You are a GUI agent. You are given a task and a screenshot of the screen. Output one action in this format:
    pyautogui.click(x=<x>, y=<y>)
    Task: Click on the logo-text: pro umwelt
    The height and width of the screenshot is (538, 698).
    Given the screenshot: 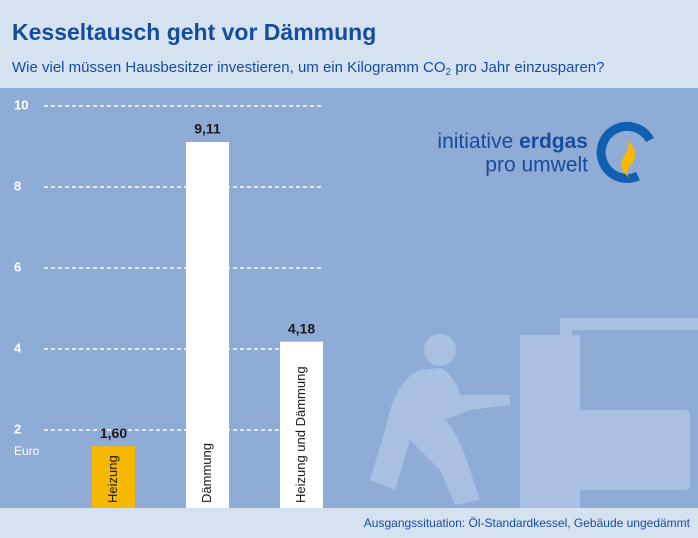 What is the action you would take?
    pyautogui.click(x=536, y=165)
    